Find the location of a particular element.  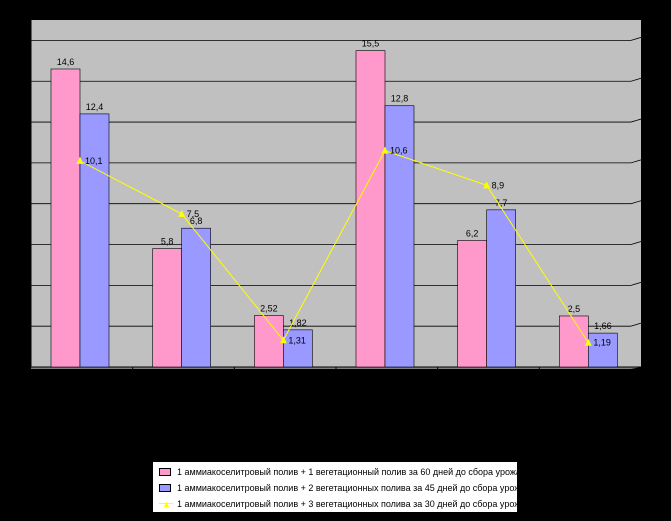

data-label-series-3: 8,9 is located at coordinates (498, 185).